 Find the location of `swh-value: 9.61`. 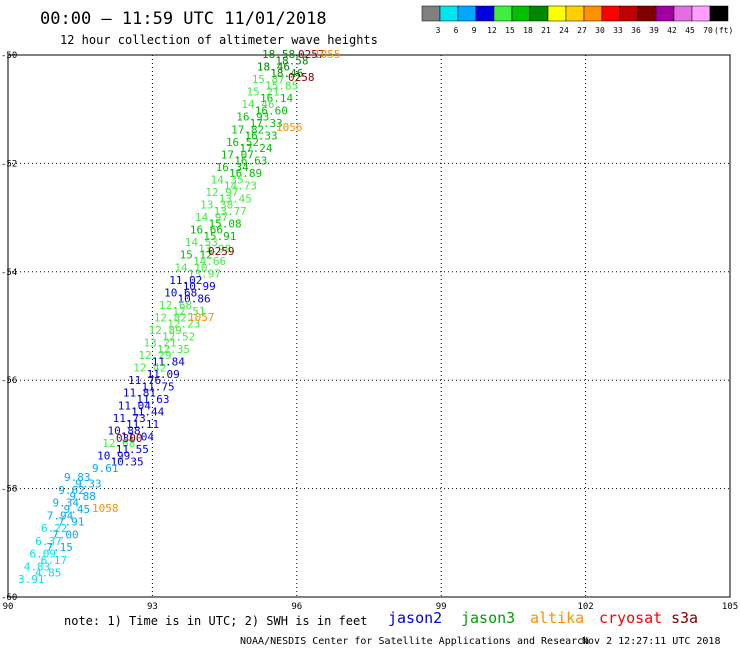

swh-value: 9.61 is located at coordinates (105, 468).